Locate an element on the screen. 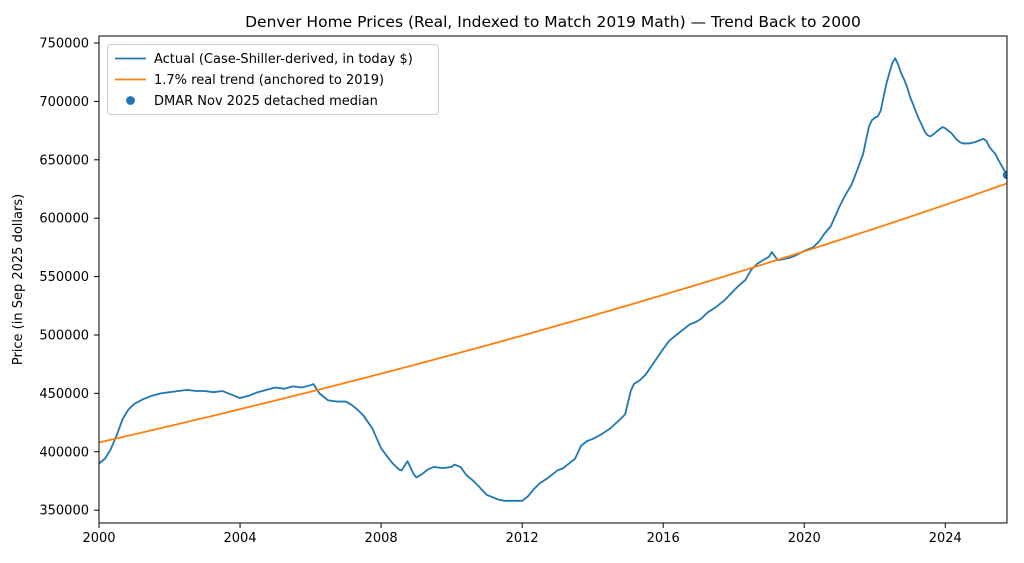 The width and height of the screenshot is (1024, 563). x-tick-label: 2000 is located at coordinates (98, 538).